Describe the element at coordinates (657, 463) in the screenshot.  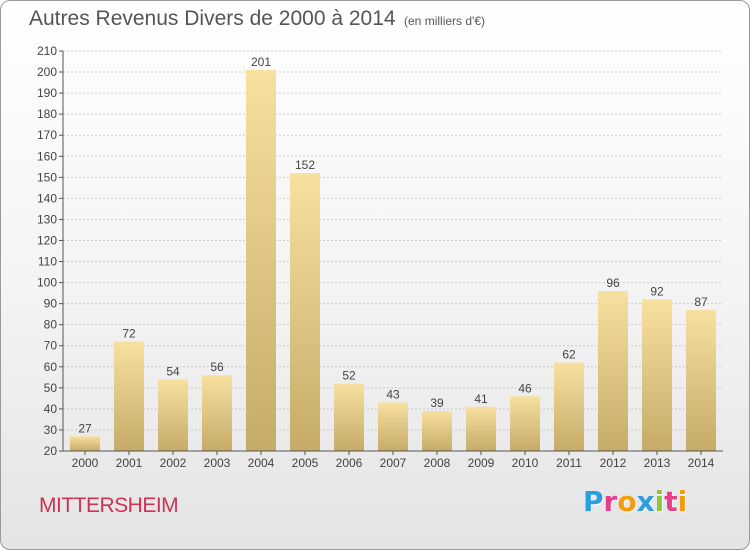
I see `x-tick-label: 2013` at that location.